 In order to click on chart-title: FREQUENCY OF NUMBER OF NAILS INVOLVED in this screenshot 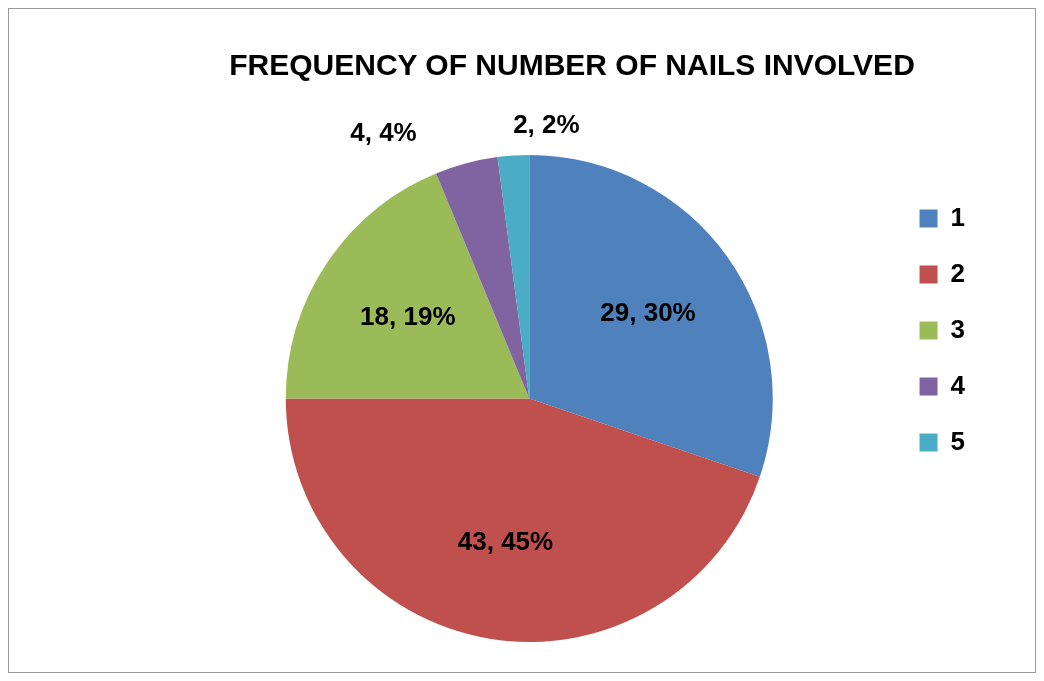, I will do `click(572, 65)`.